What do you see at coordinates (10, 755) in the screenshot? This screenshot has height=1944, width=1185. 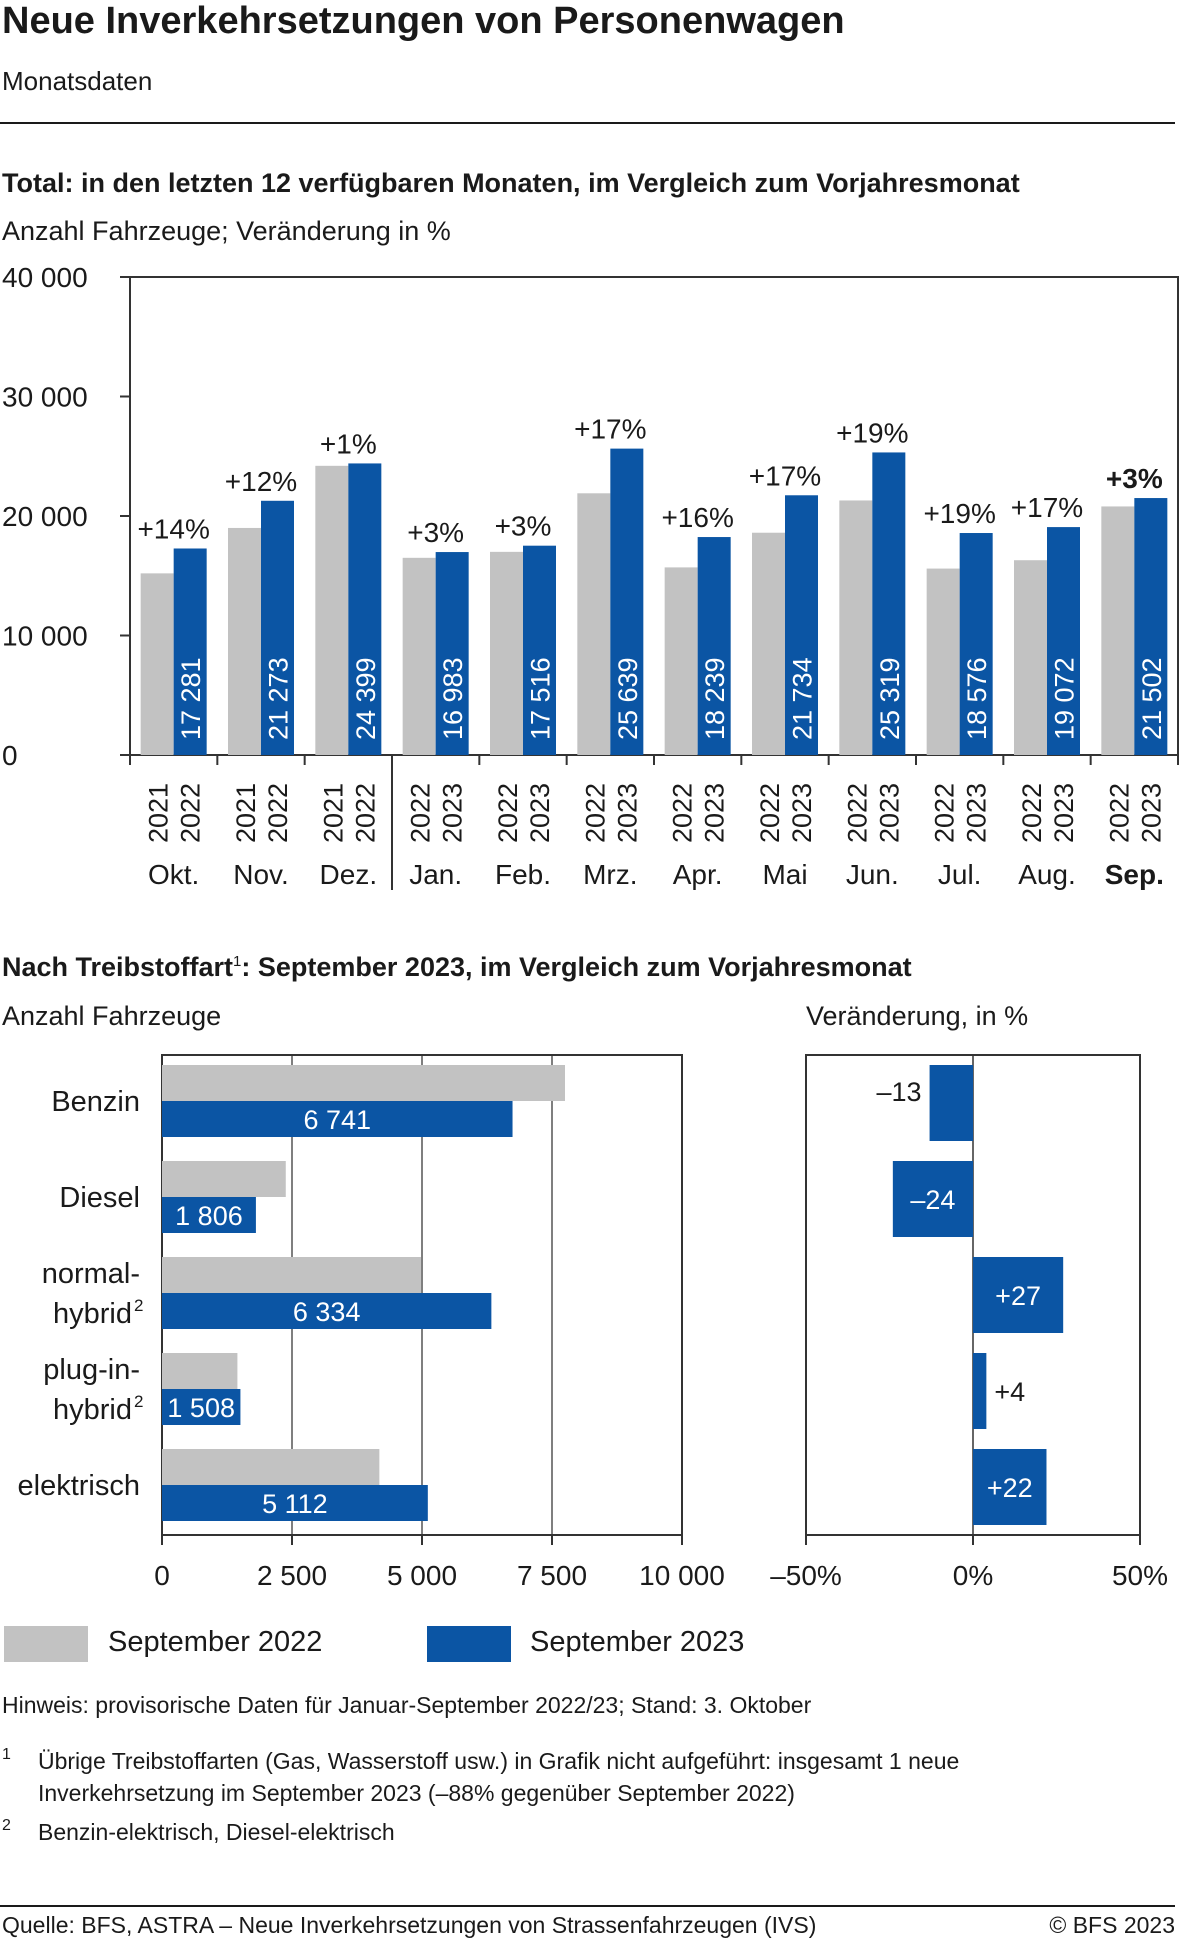 I see `y-tick-label: 0` at bounding box center [10, 755].